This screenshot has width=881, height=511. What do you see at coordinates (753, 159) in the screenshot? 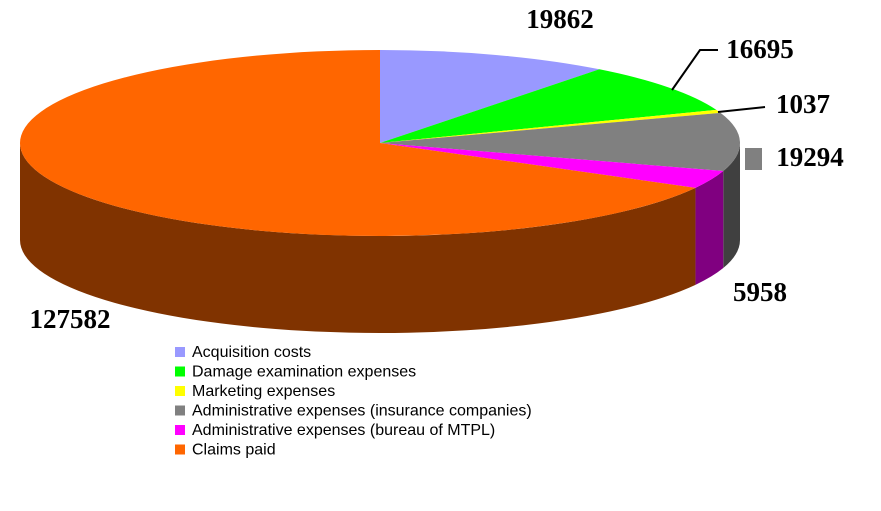
I see `label-marker` at bounding box center [753, 159].